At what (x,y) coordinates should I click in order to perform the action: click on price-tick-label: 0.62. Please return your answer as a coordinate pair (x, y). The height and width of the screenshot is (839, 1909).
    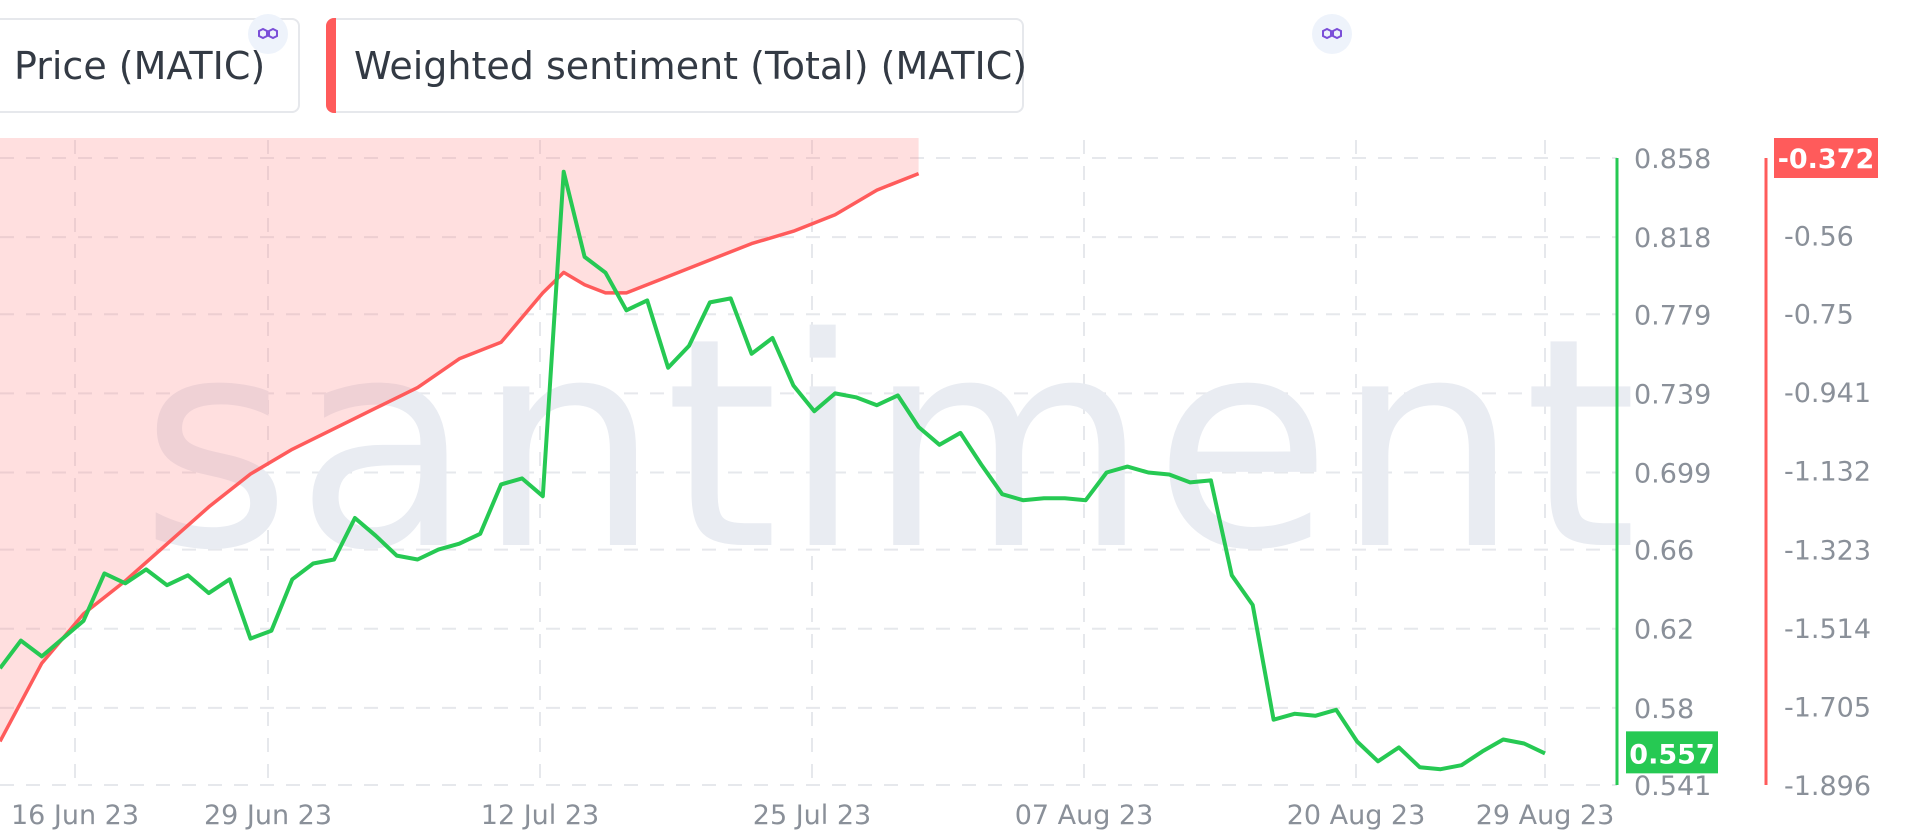
    Looking at the image, I should click on (1664, 630).